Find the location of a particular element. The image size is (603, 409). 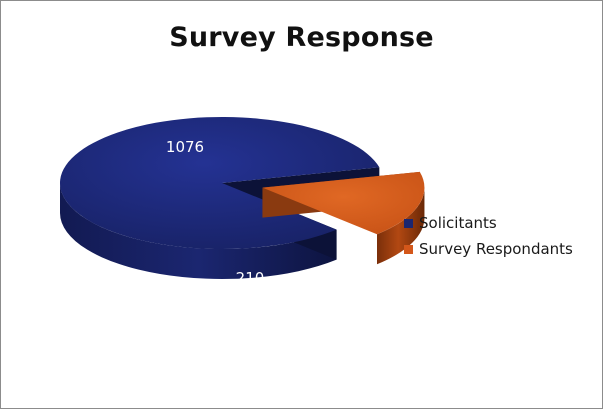

legend-swatch-survey-respondants is located at coordinates (408, 249).